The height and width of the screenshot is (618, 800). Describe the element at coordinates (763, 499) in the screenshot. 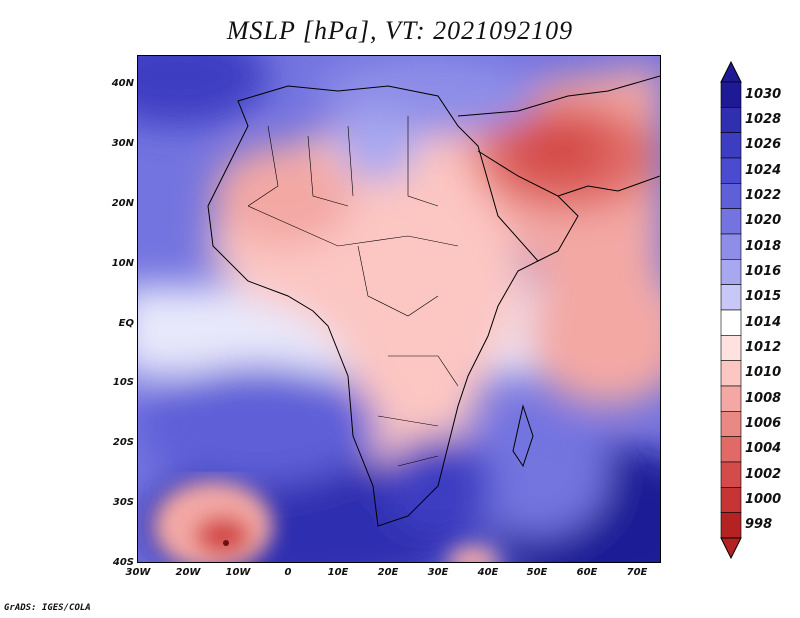

I see `colorbar-label: 1000` at that location.